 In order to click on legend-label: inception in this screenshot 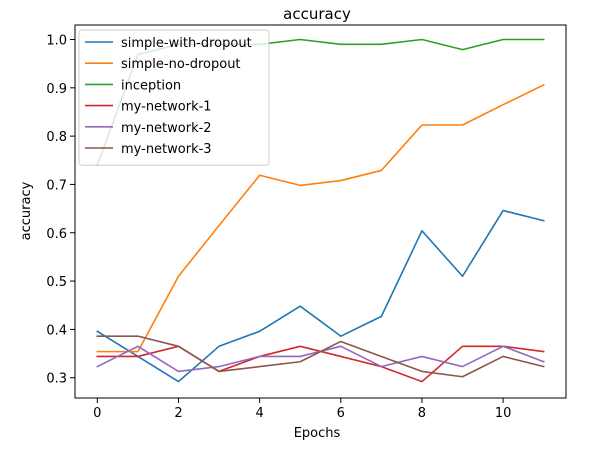, I will do `click(151, 85)`.